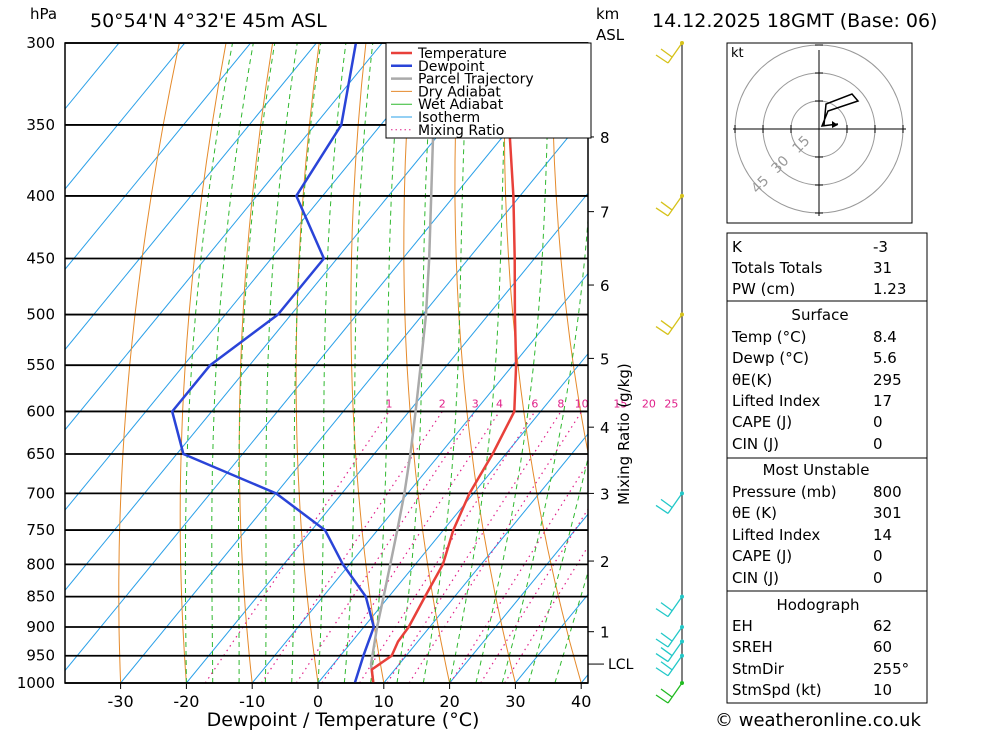 This screenshot has width=1000, height=733. Describe the element at coordinates (889, 289) in the screenshot. I see `pw-value: 1.23` at that location.